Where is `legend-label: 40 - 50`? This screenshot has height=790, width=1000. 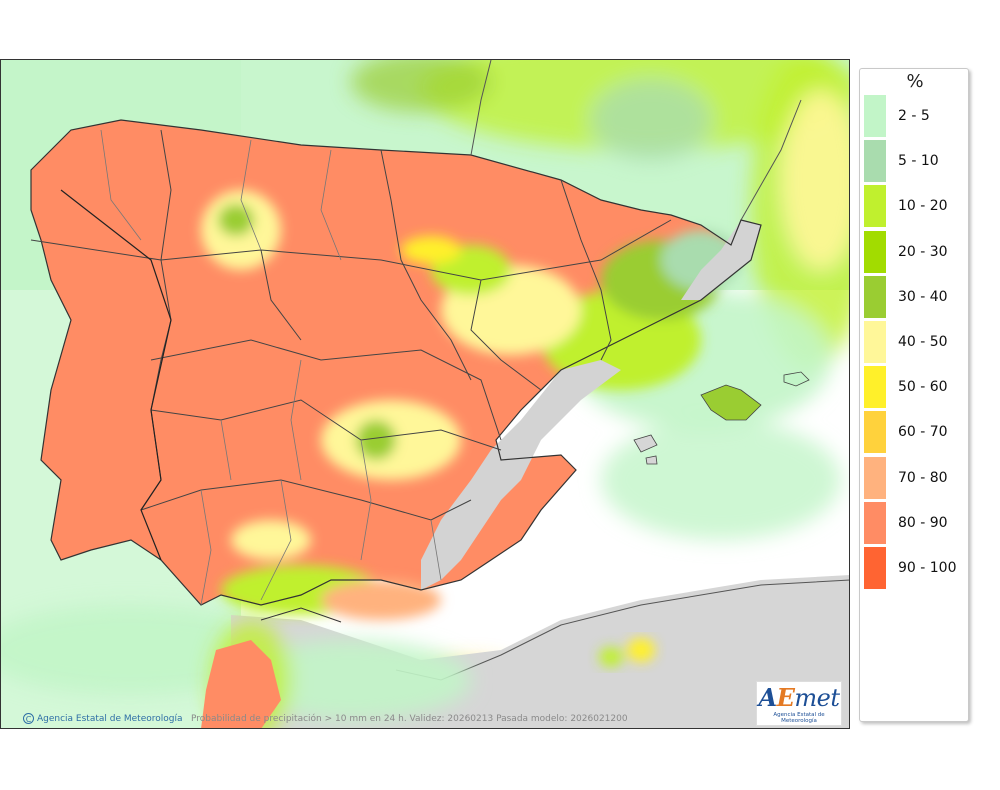 legend-label: 40 - 50 is located at coordinates (923, 342).